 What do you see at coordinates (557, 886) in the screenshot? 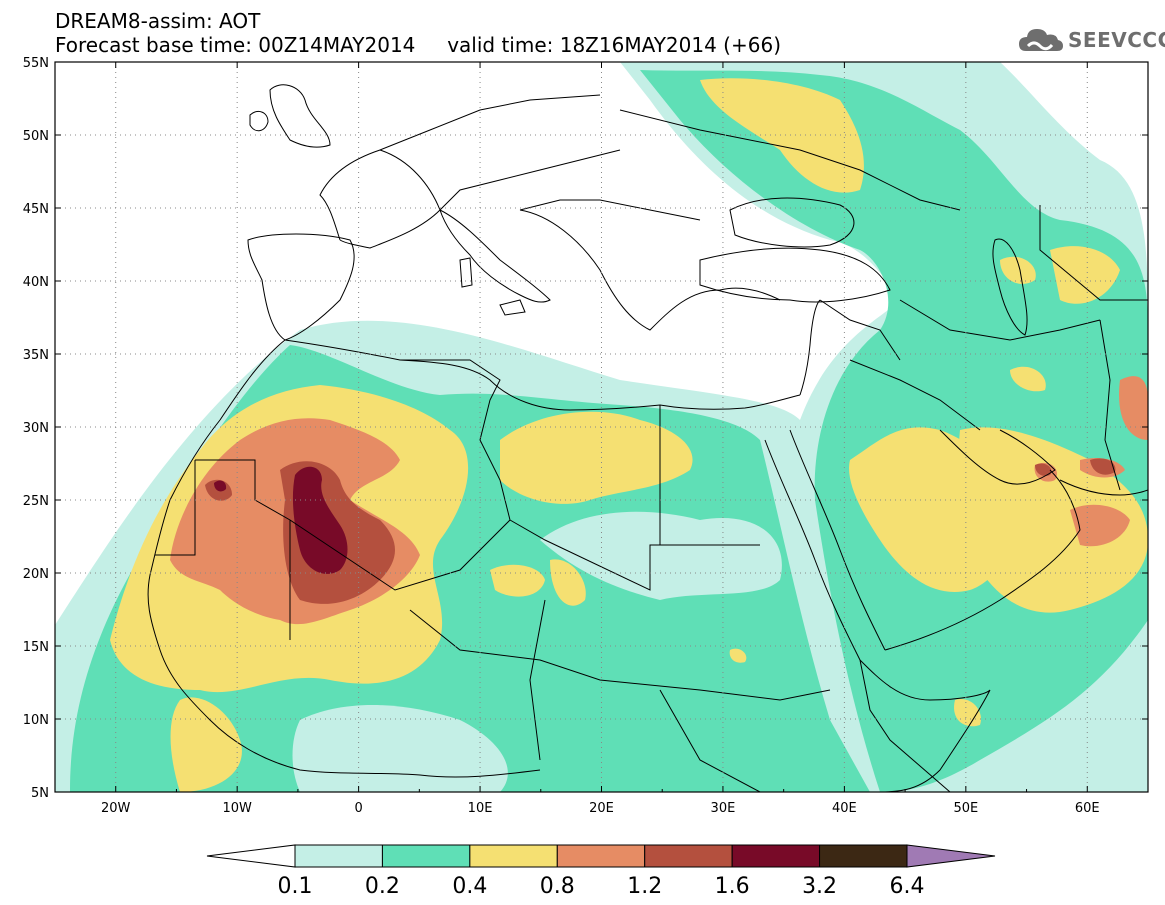
I see `colorbar-label: 0.8` at bounding box center [557, 886].